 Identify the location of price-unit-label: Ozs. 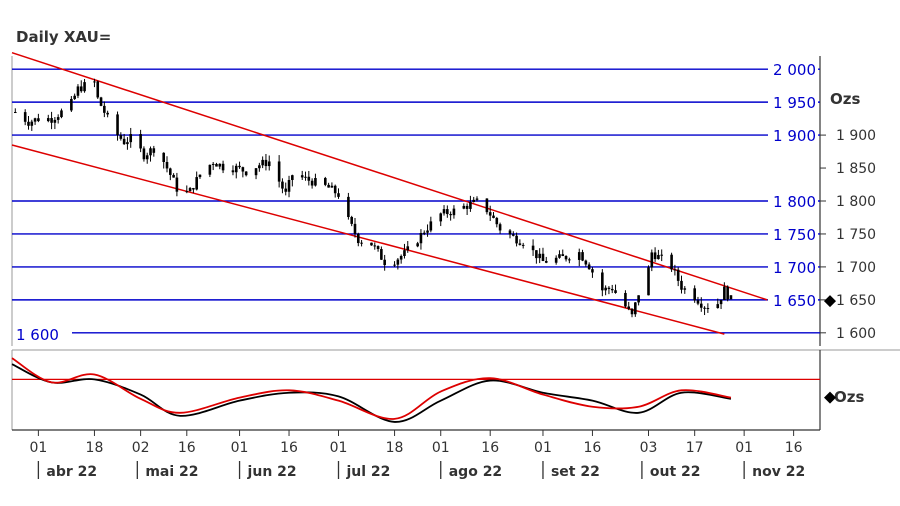
(845, 99).